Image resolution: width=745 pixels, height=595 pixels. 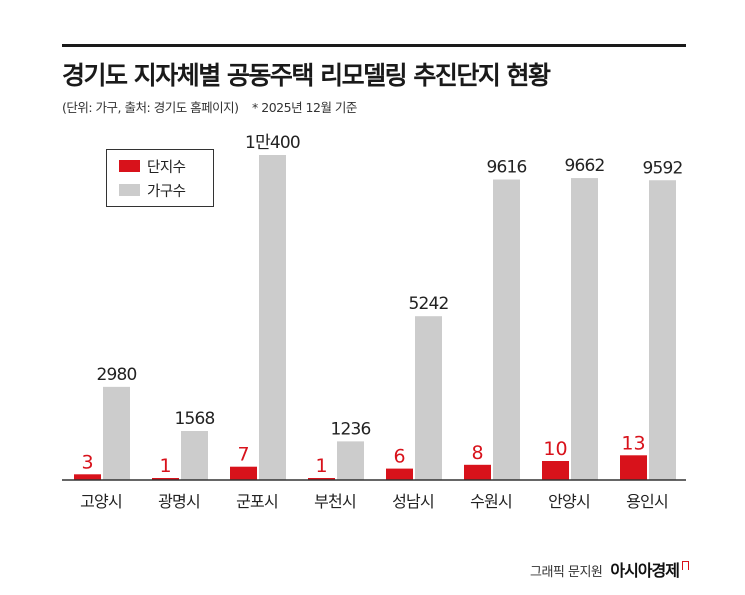 I want to click on legend-swatch-households, so click(x=129, y=190).